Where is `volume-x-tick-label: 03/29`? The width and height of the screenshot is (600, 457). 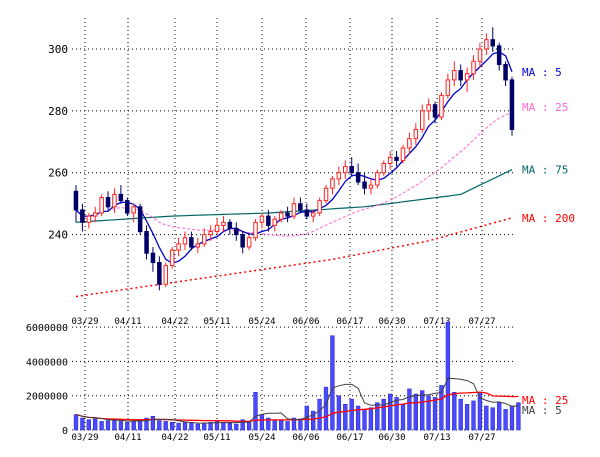 volume-x-tick-label: 03/29 is located at coordinates (84, 438).